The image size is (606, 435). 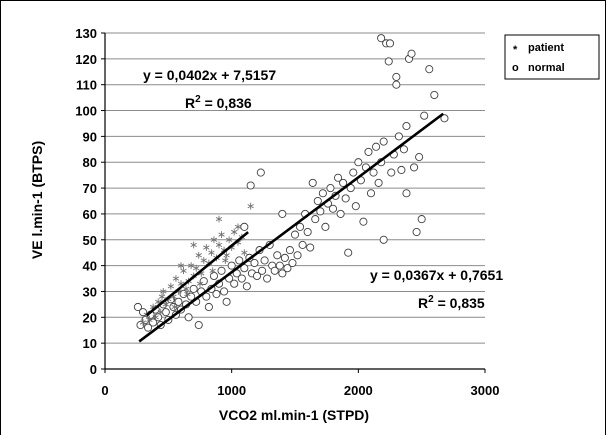 What do you see at coordinates (231, 390) in the screenshot?
I see `x-tick-label: 1000` at bounding box center [231, 390].